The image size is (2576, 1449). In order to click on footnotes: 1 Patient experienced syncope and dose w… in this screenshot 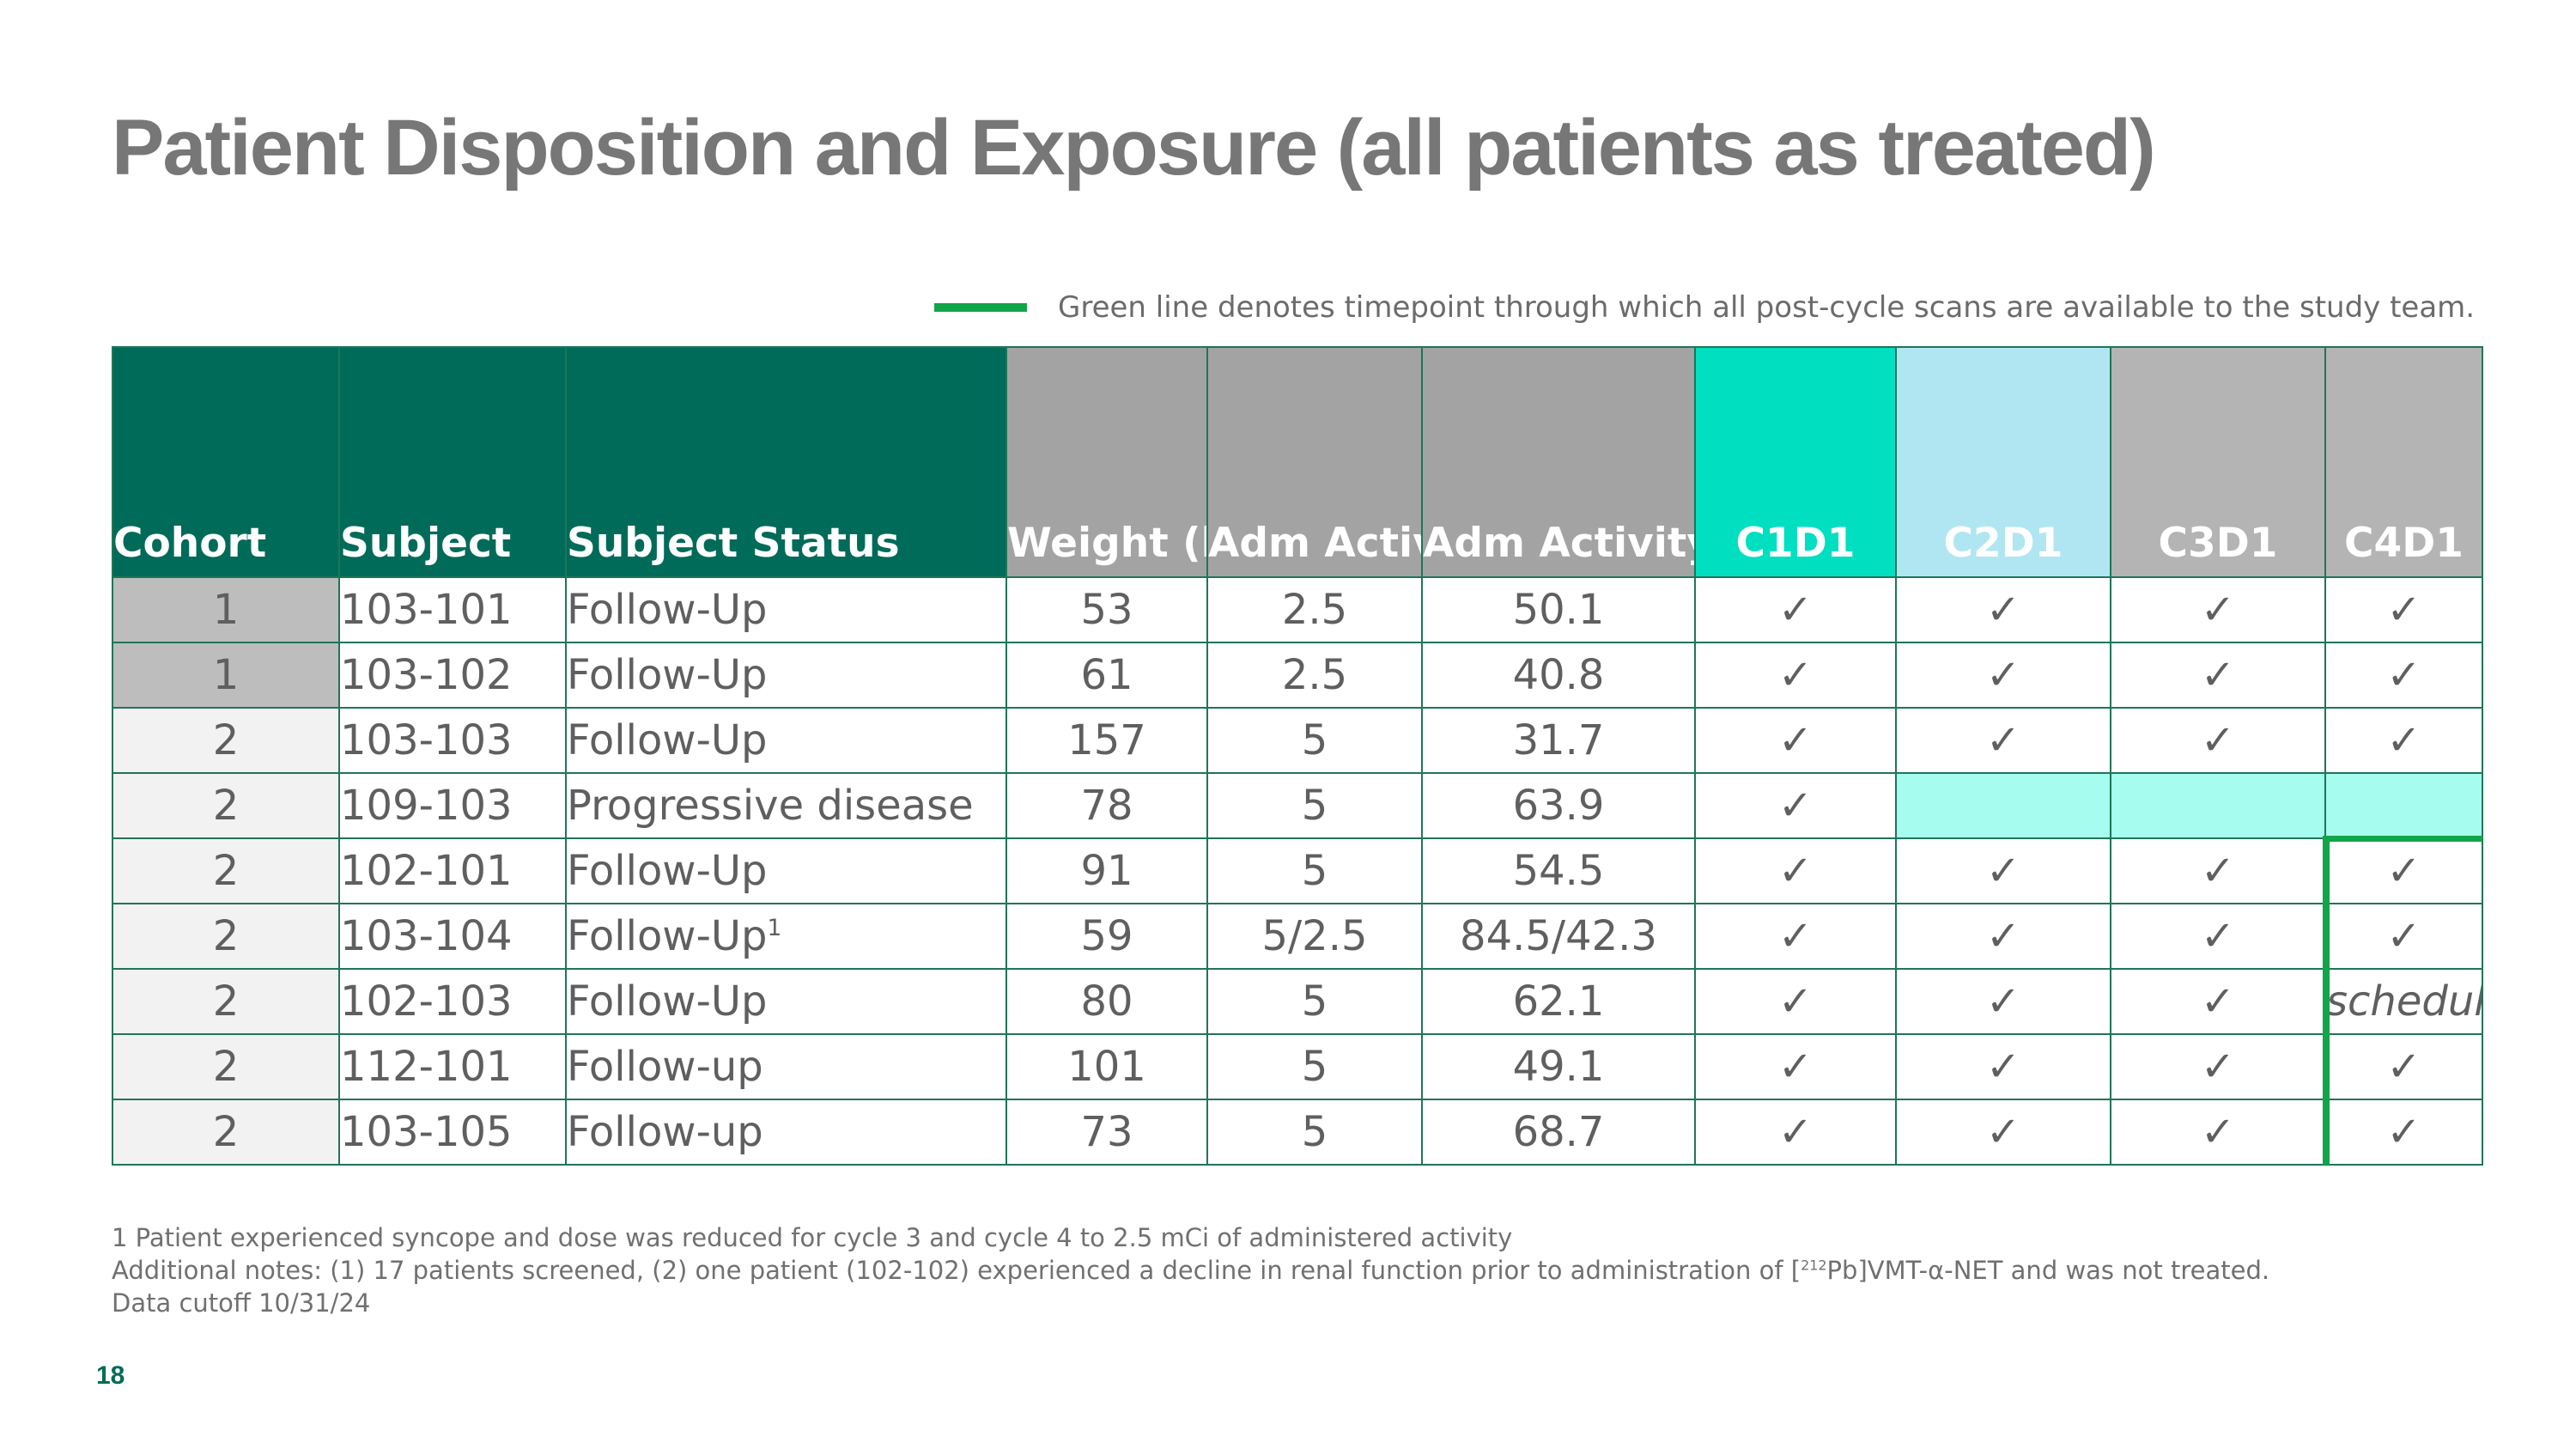, I will do `click(1191, 1270)`.